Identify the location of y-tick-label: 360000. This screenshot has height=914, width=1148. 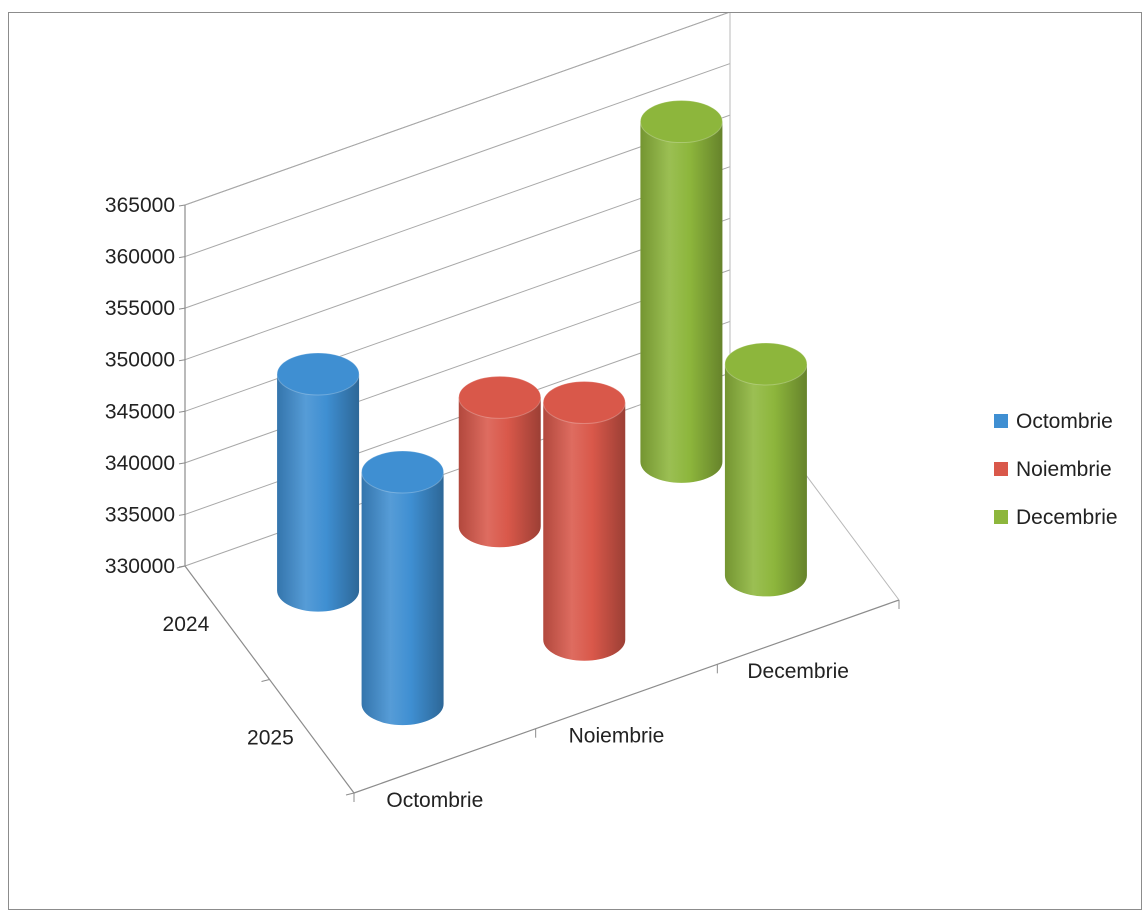
(140, 257).